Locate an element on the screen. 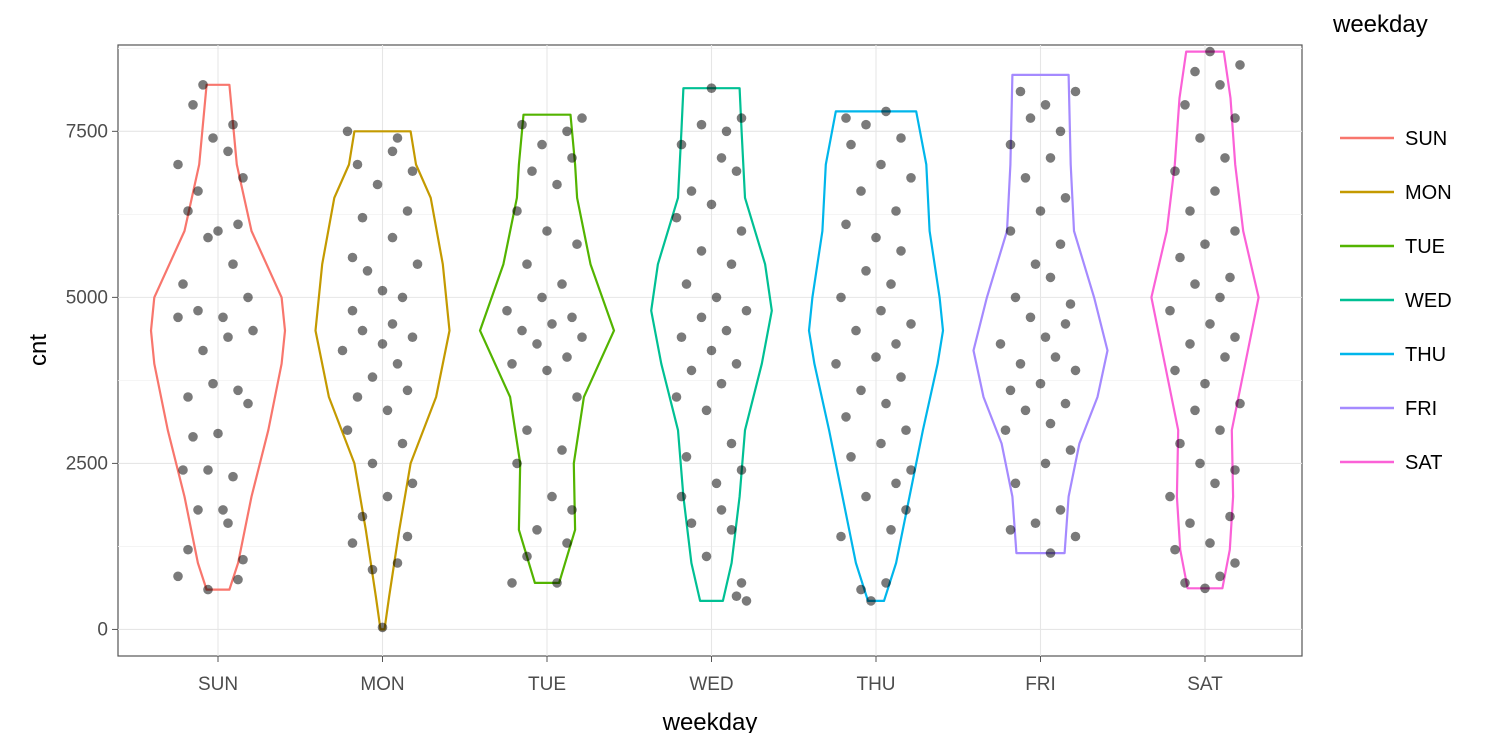  legend-label-fri: FRI is located at coordinates (1421, 409).